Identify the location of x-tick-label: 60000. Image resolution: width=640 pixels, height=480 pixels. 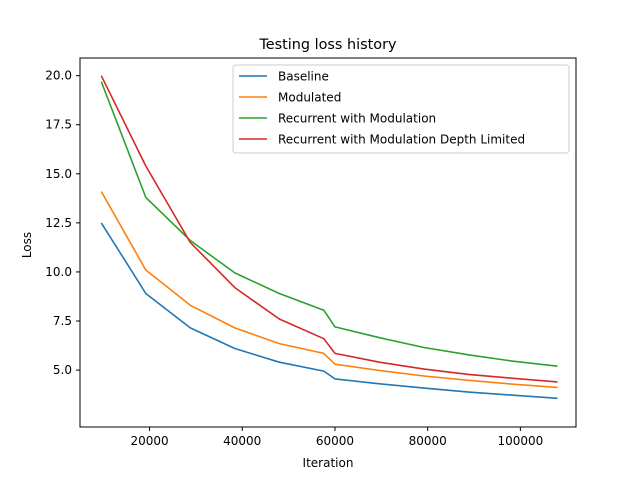
(335, 441).